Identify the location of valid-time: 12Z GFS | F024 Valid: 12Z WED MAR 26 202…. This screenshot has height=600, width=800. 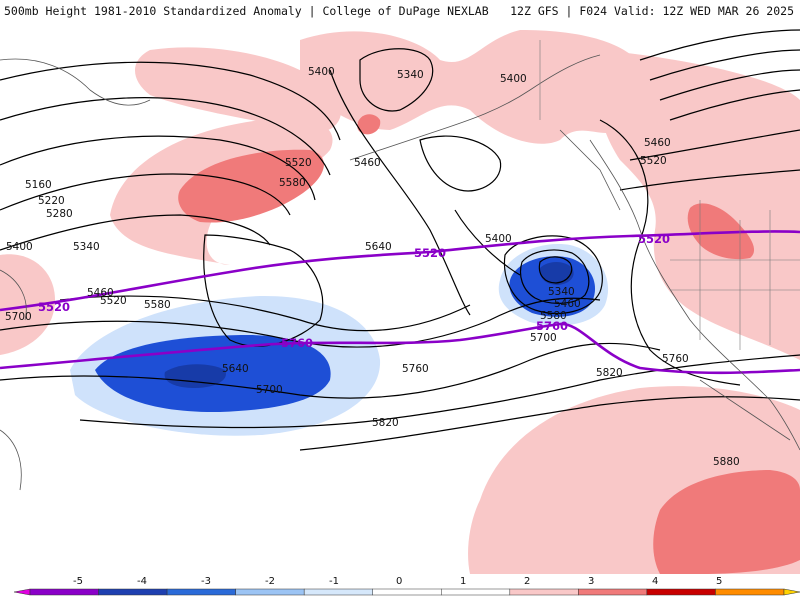
(652, 11).